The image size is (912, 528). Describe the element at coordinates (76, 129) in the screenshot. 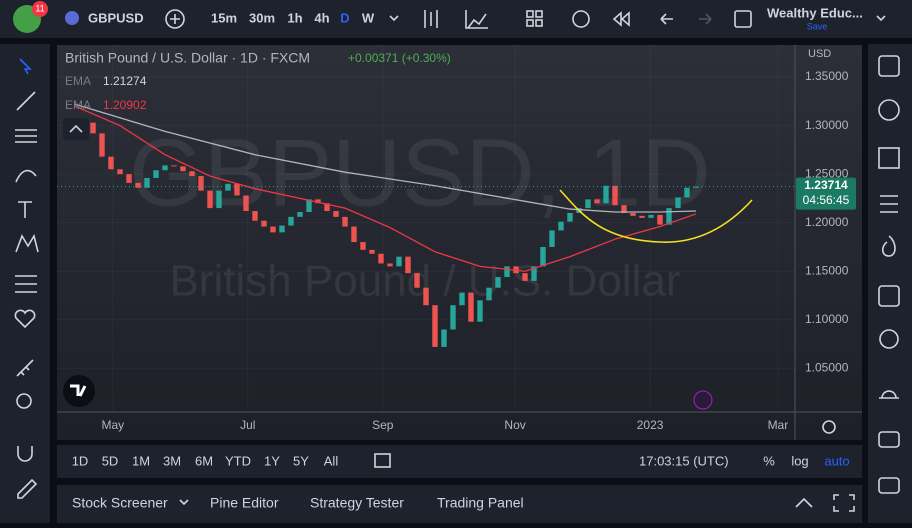

I see `legend-toggle` at that location.